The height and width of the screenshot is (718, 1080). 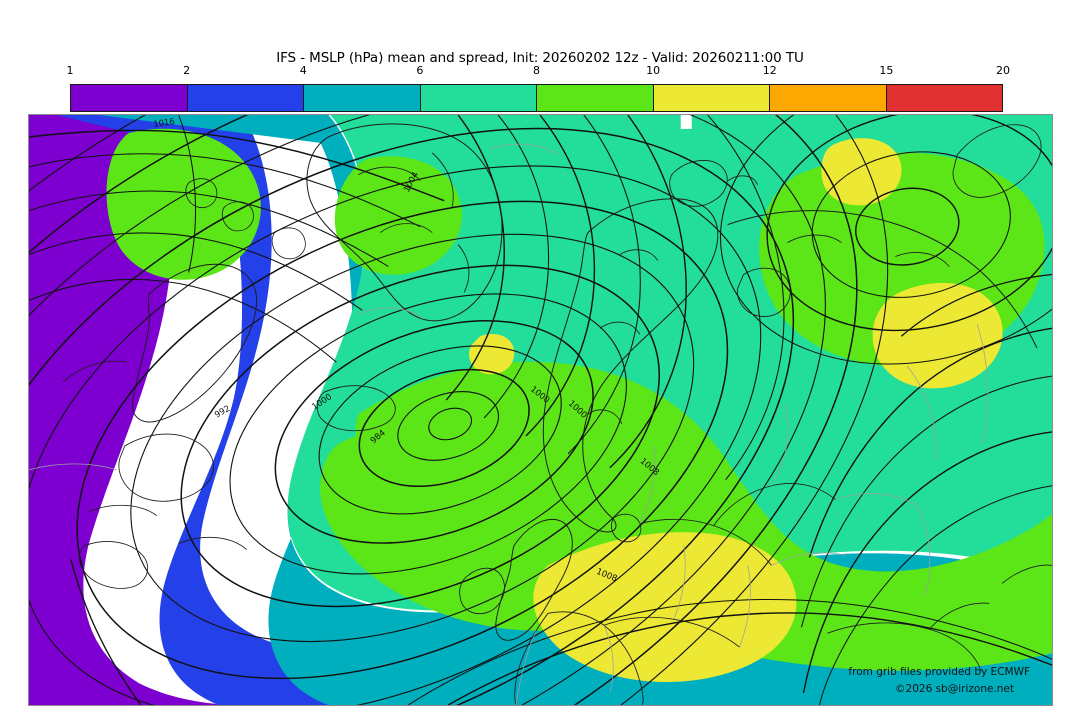 I want to click on colorbar-gradient, so click(x=536, y=98).